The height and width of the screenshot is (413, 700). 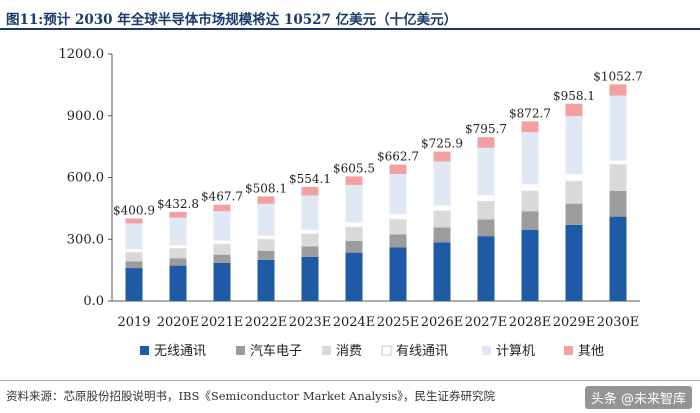 I want to click on x-tick-label: 2021E, so click(x=222, y=322).